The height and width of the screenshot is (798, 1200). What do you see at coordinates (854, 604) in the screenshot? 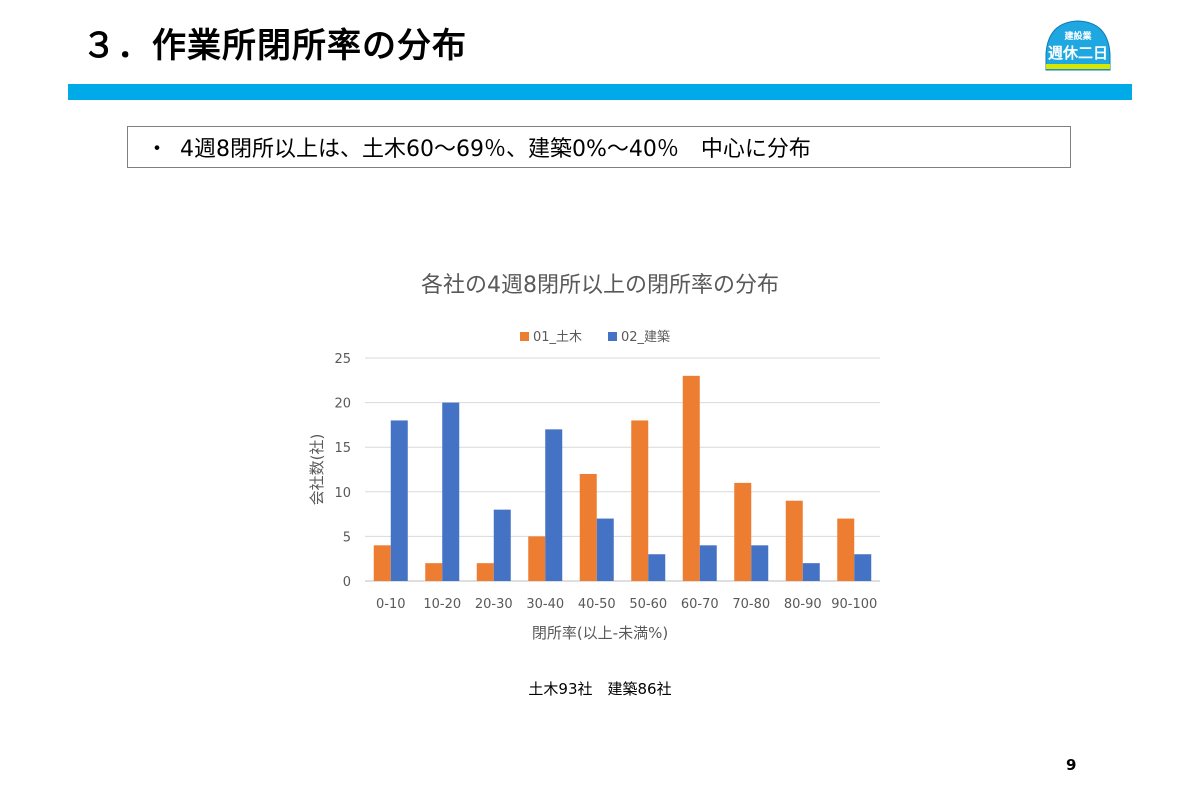
I see `x-tick-label: 90-100` at bounding box center [854, 604].